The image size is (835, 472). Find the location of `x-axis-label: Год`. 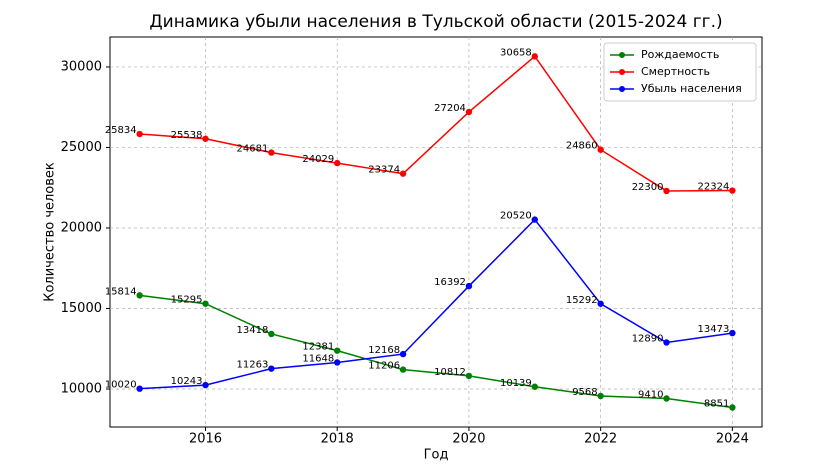

x-axis-label: Год is located at coordinates (436, 455).